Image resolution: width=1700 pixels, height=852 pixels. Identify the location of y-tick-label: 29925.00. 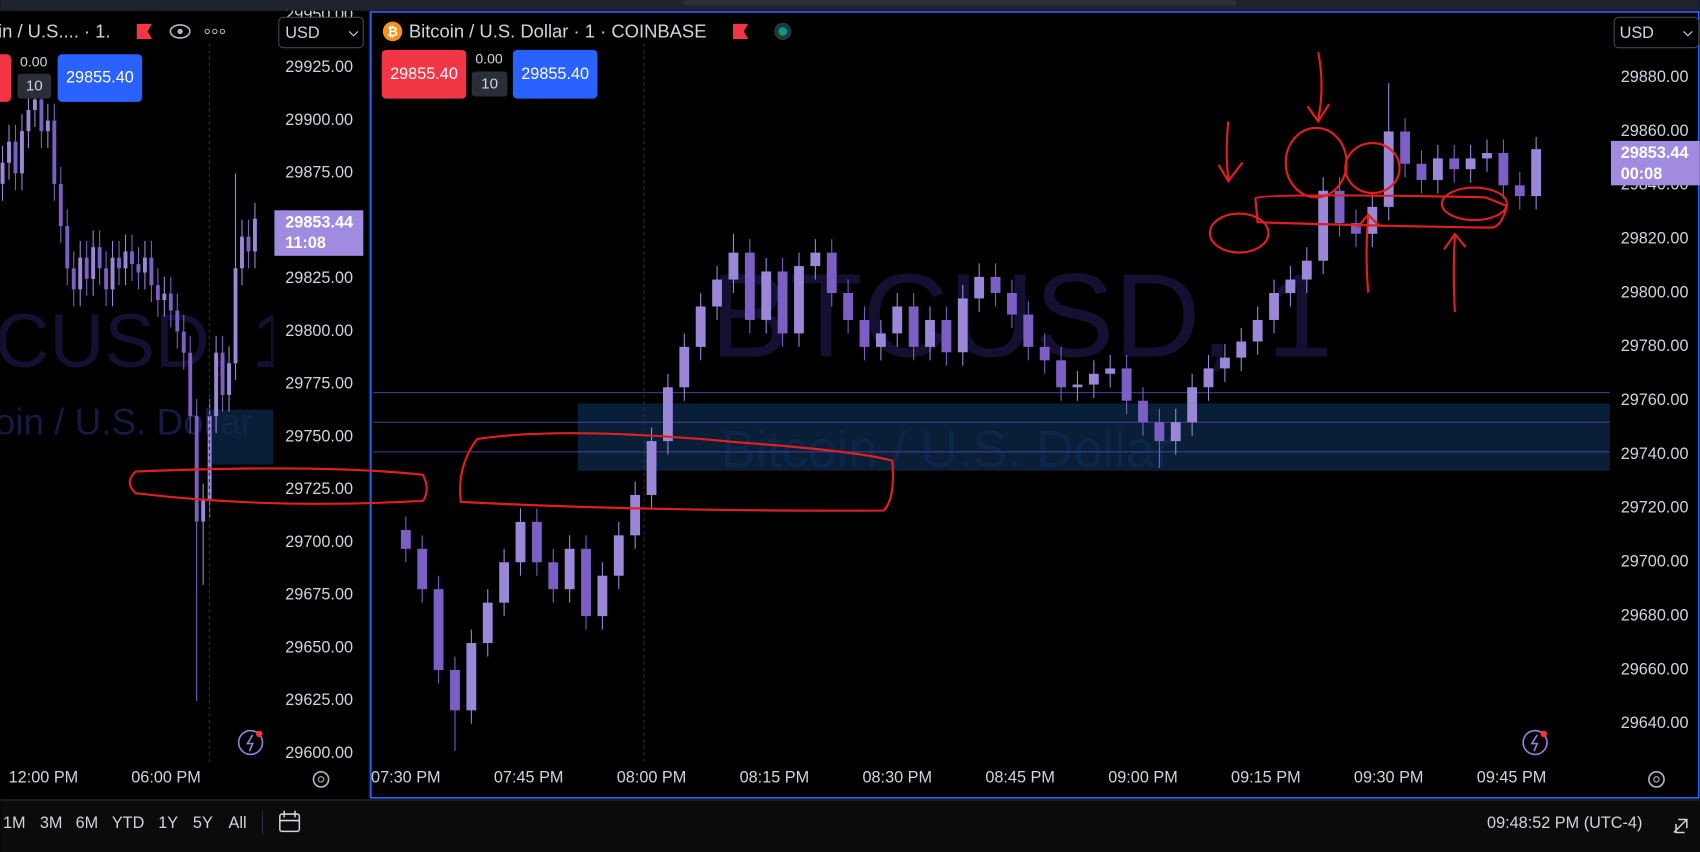
(319, 67).